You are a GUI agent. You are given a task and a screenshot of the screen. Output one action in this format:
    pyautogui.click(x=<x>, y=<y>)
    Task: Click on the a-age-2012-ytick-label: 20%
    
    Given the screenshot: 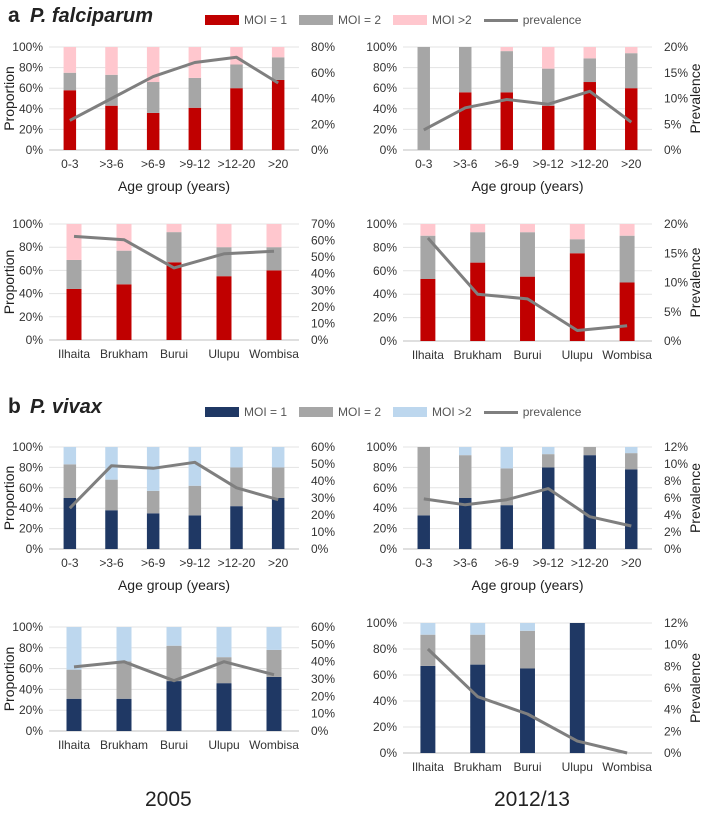 What is the action you would take?
    pyautogui.click(x=385, y=129)
    